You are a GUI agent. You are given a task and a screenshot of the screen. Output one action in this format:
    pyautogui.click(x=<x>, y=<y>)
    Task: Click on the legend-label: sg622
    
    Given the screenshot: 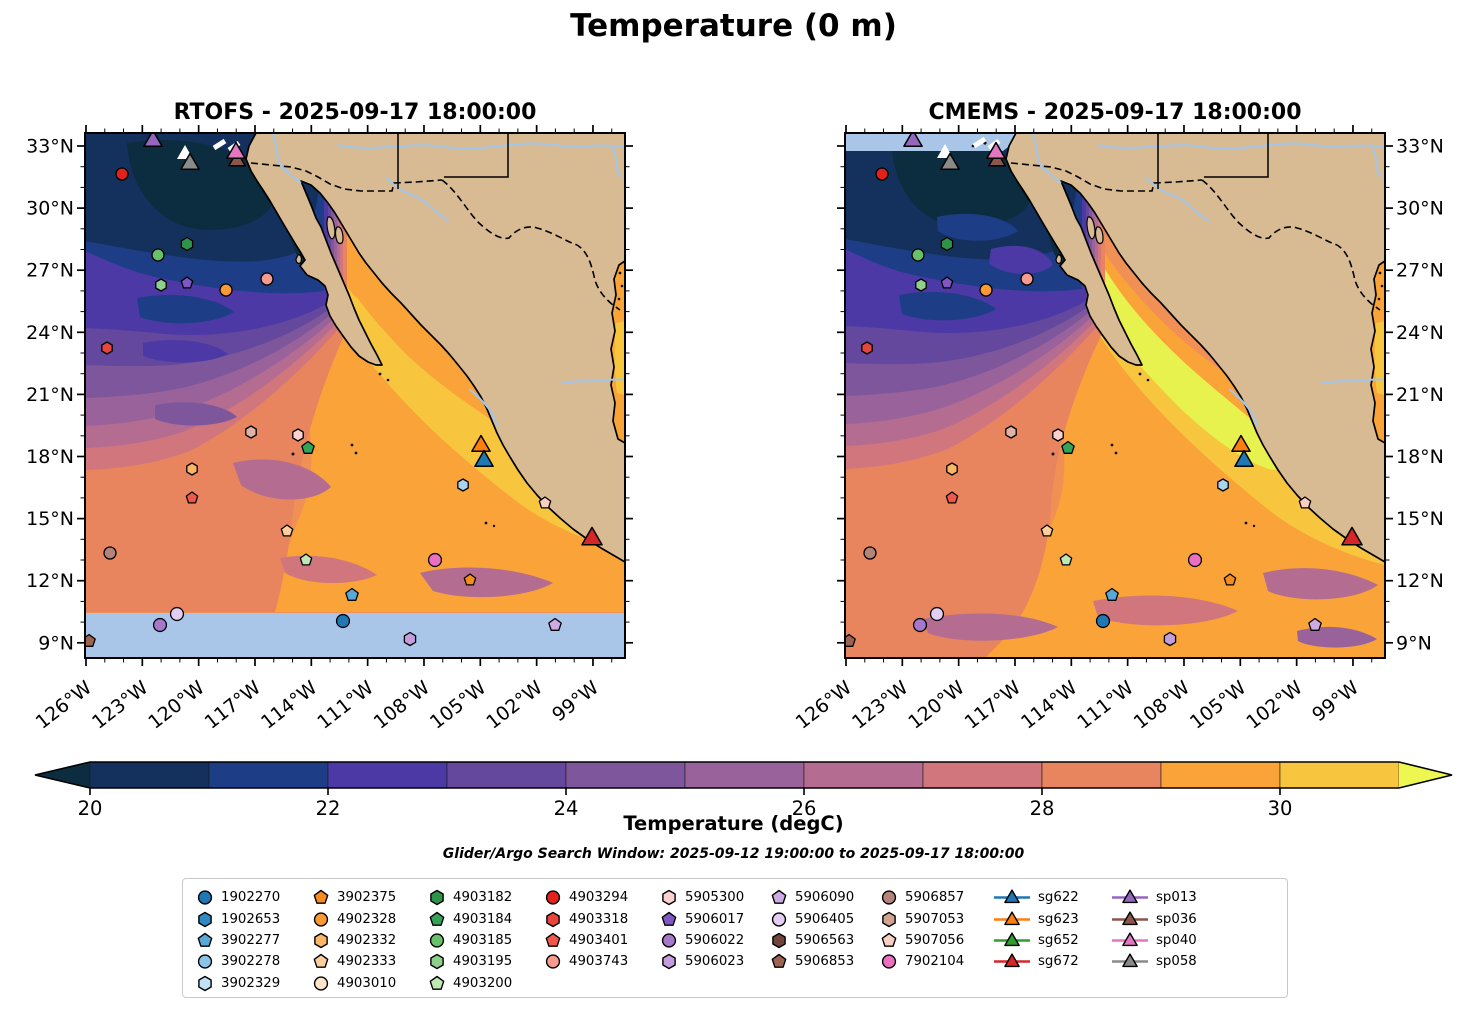 What is the action you would take?
    pyautogui.click(x=1058, y=898)
    